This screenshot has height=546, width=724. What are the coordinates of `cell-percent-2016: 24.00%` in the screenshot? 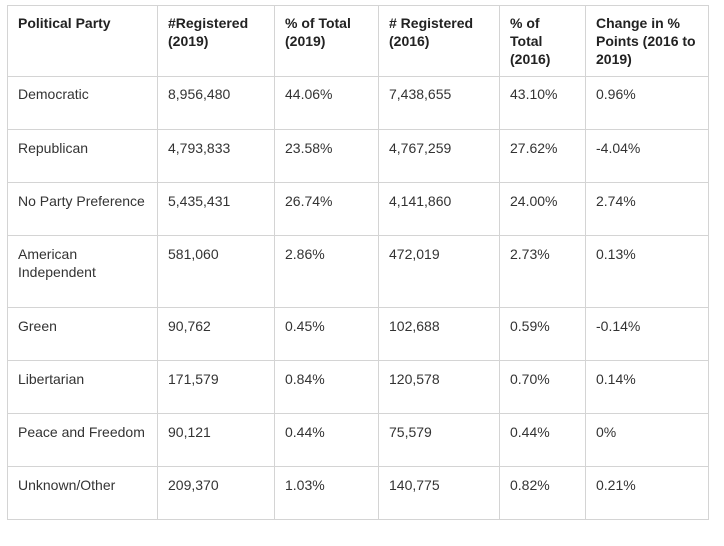 It's located at (542, 209).